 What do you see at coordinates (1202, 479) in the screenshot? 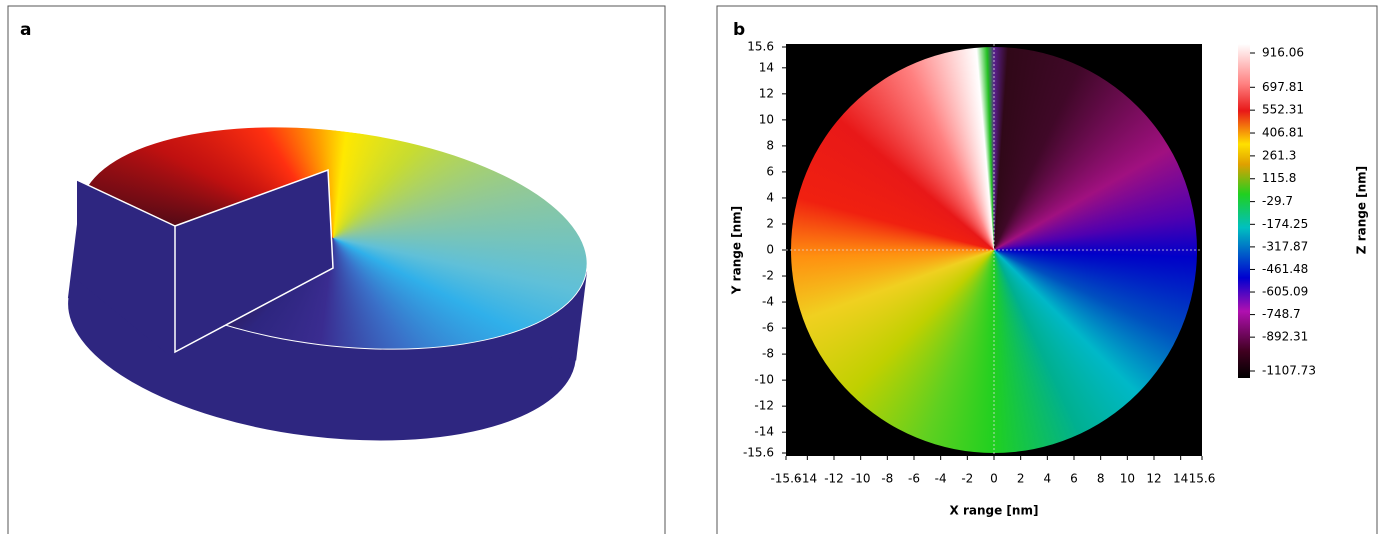
I see `x-tick-label: 15.6` at bounding box center [1202, 479].